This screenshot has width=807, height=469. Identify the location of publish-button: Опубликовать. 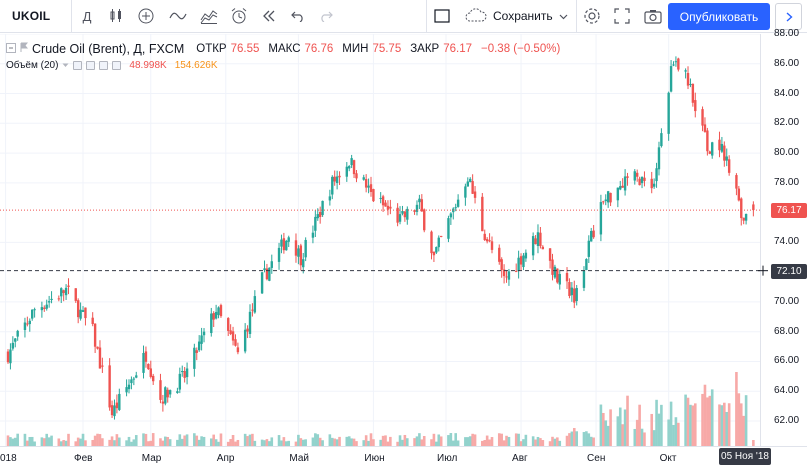
(719, 16).